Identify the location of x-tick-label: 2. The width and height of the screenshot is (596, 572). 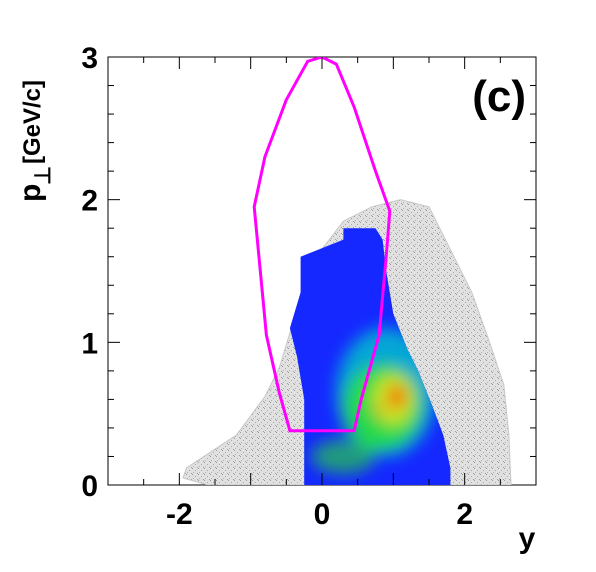
(464, 514).